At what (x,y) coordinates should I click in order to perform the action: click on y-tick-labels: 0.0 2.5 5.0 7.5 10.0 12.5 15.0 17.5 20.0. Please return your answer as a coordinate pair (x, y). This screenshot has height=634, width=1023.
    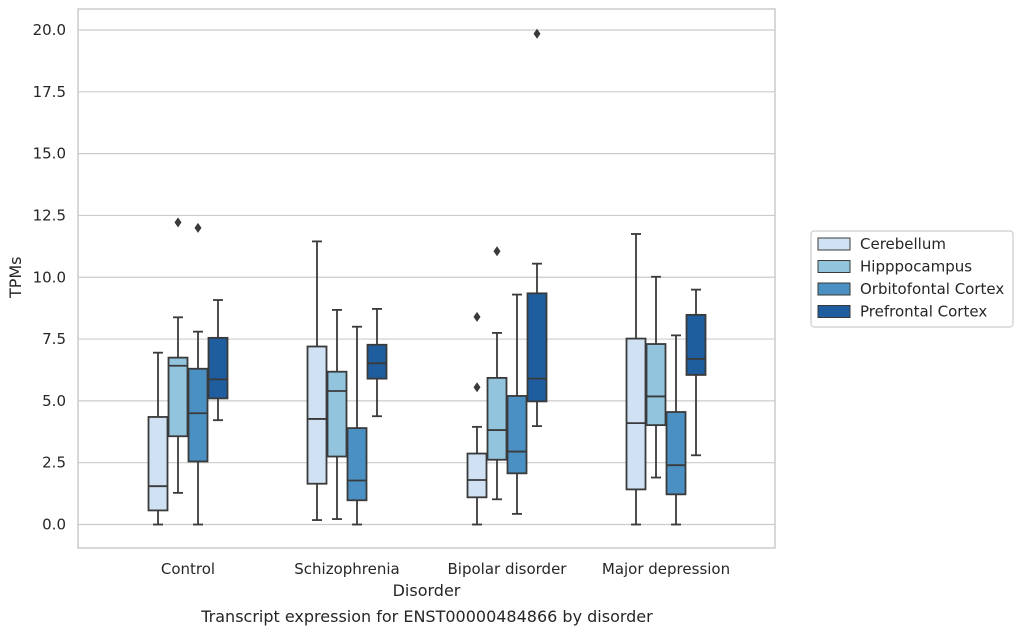
    Looking at the image, I should click on (49, 277).